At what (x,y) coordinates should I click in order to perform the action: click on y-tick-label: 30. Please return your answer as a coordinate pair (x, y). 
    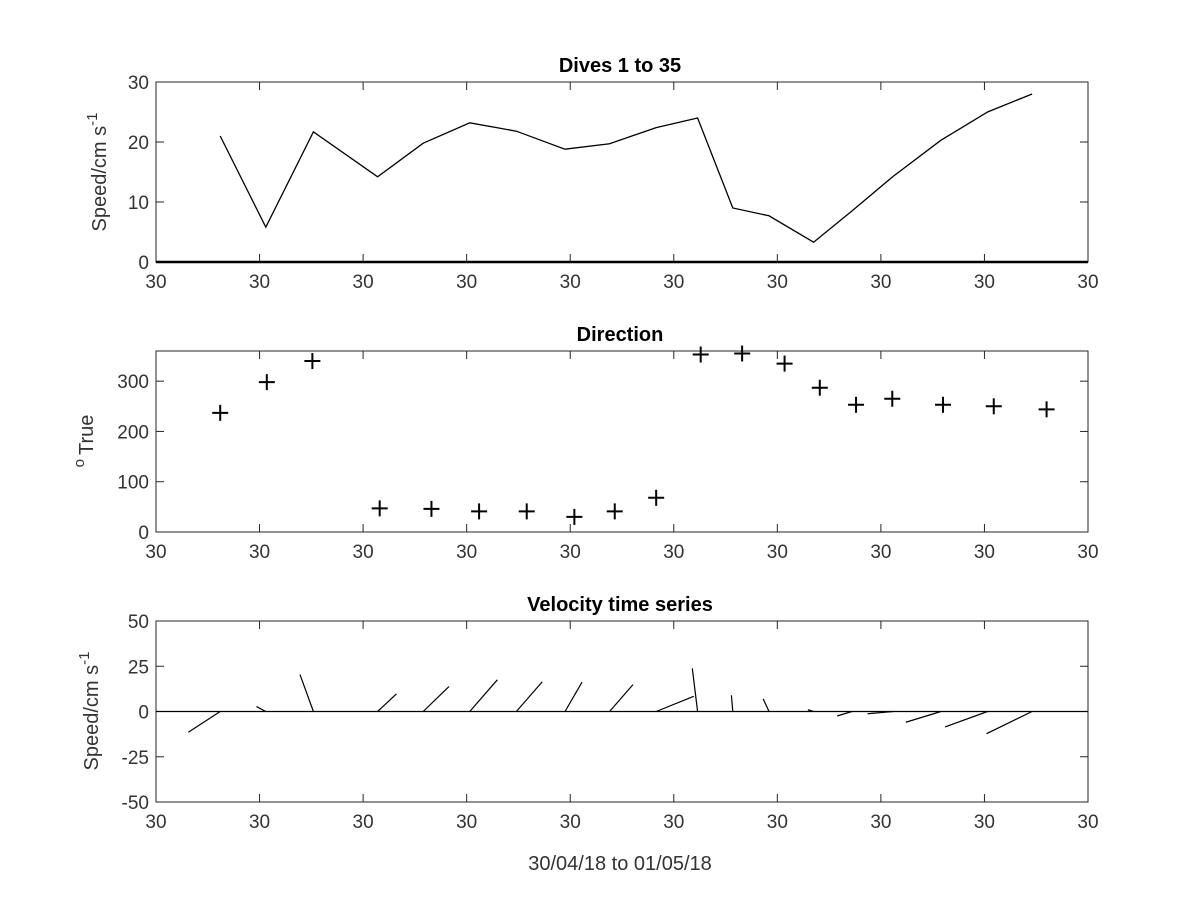
    Looking at the image, I should click on (138, 83).